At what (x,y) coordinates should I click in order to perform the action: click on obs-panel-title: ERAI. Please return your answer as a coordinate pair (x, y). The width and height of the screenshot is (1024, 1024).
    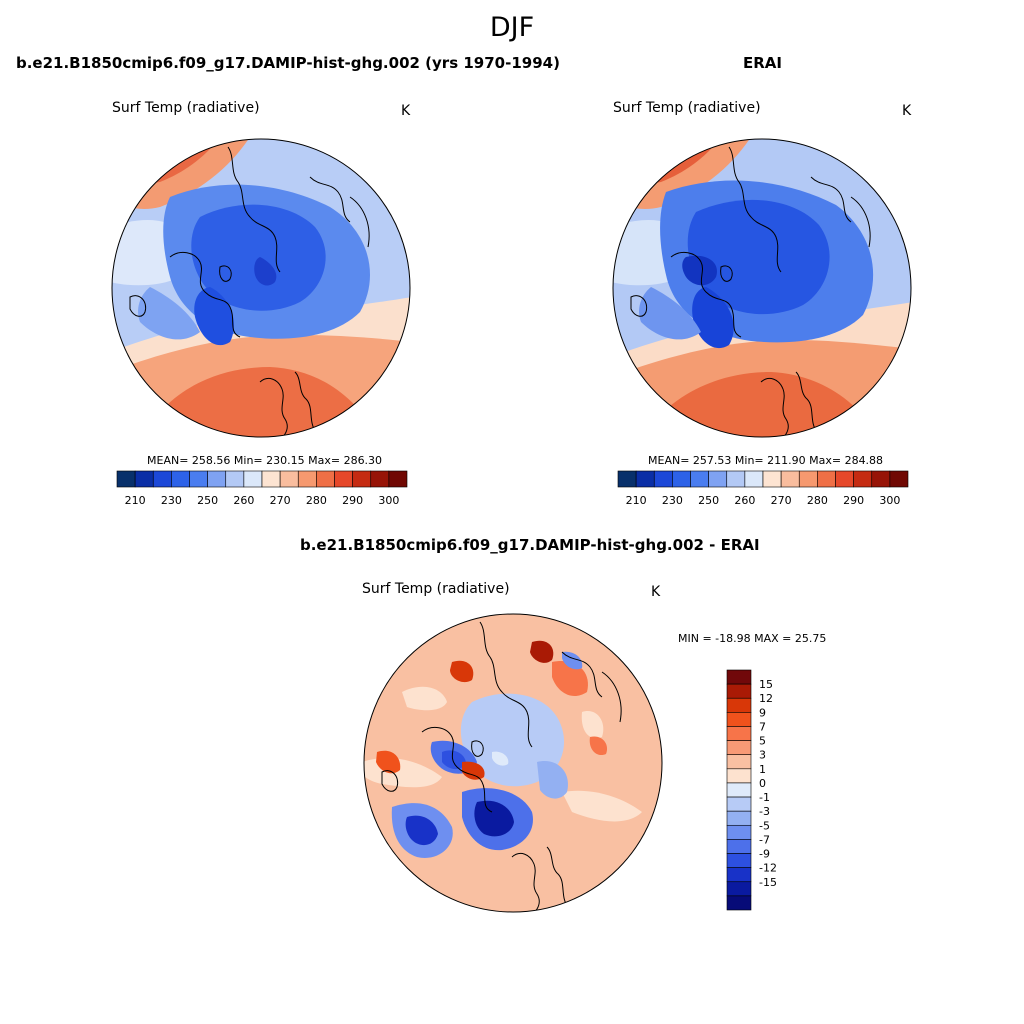
    Looking at the image, I should click on (762, 63).